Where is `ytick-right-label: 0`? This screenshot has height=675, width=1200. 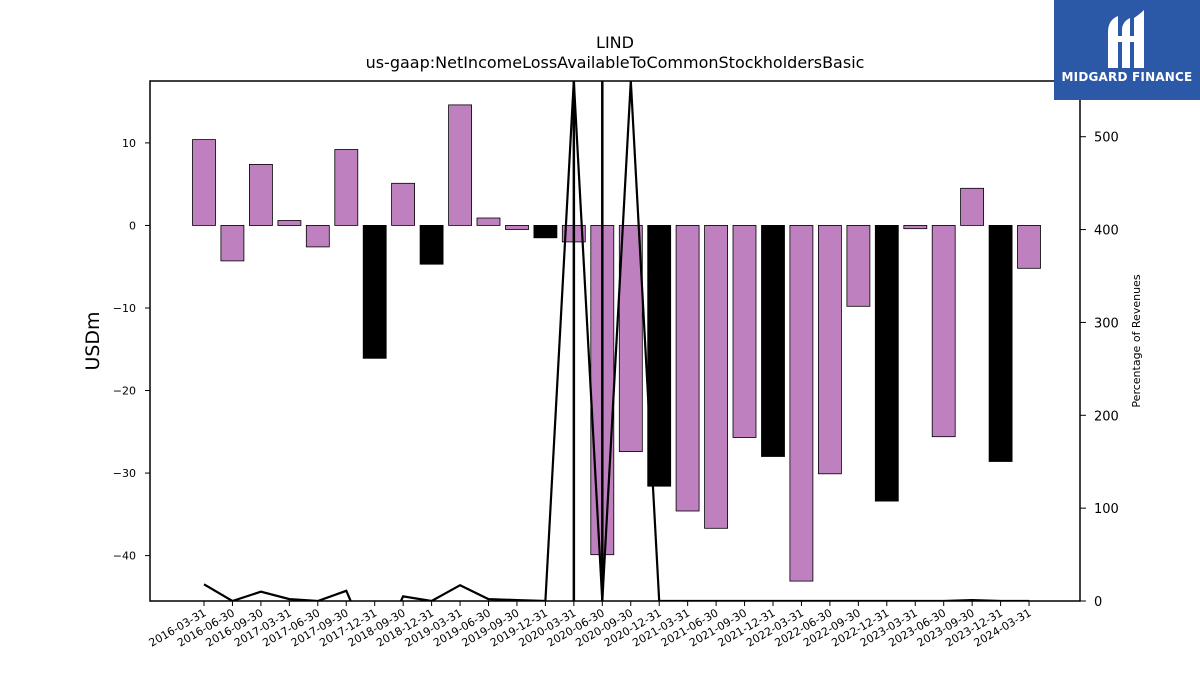
ytick-right-label: 0 is located at coordinates (1098, 602).